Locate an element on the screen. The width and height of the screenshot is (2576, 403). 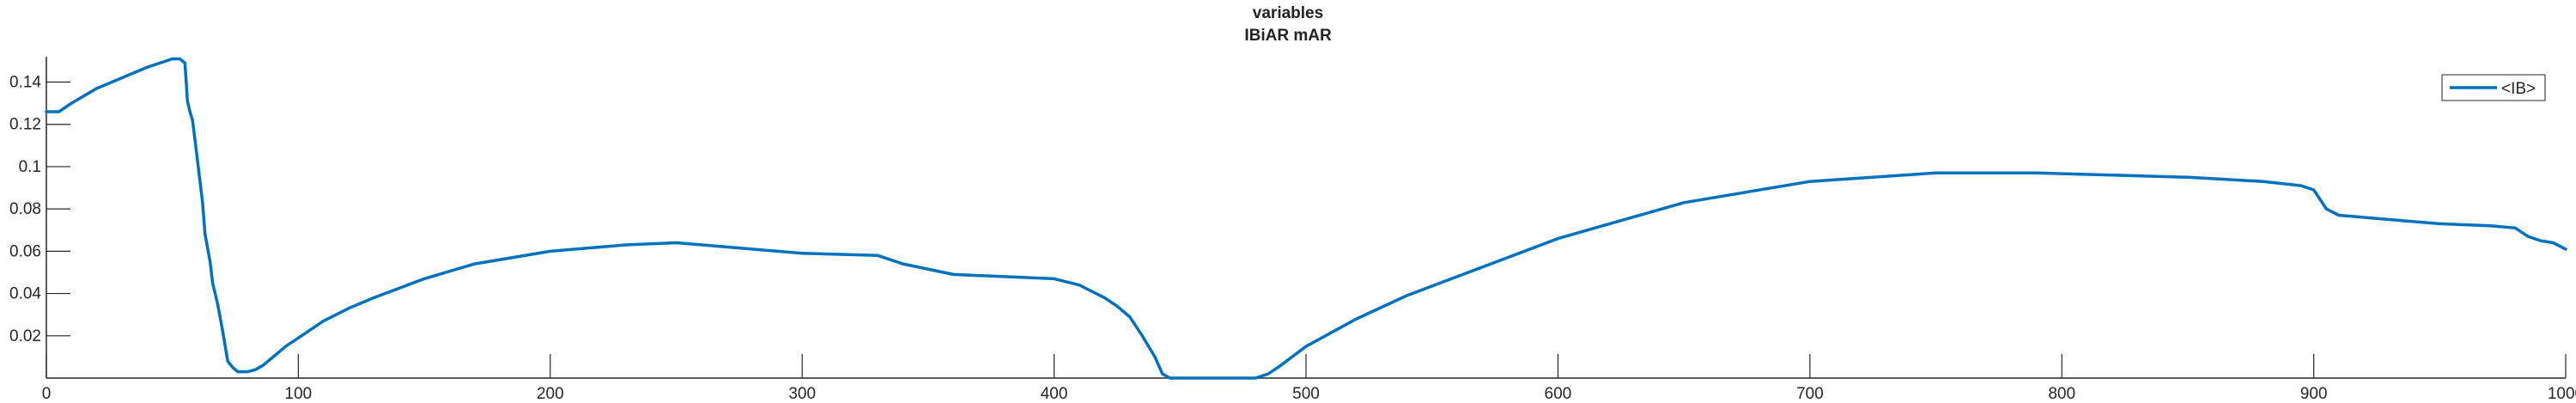
y-tick-label: 0.14 is located at coordinates (25, 83).